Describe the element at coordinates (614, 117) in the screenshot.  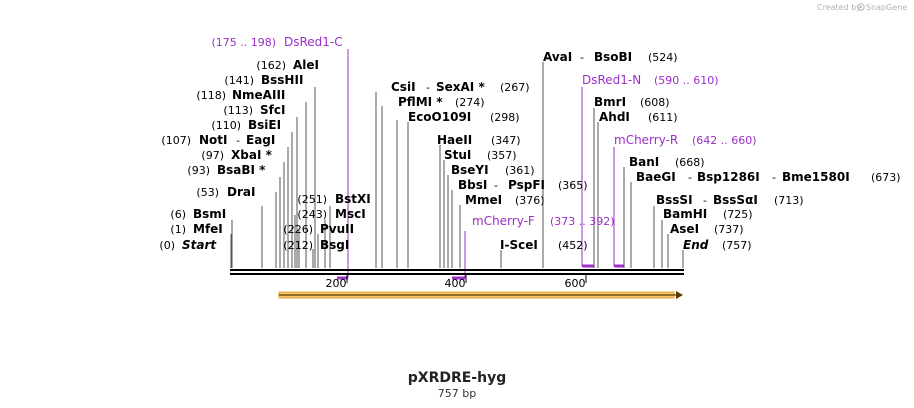
I see `site-label: AhdI` at that location.